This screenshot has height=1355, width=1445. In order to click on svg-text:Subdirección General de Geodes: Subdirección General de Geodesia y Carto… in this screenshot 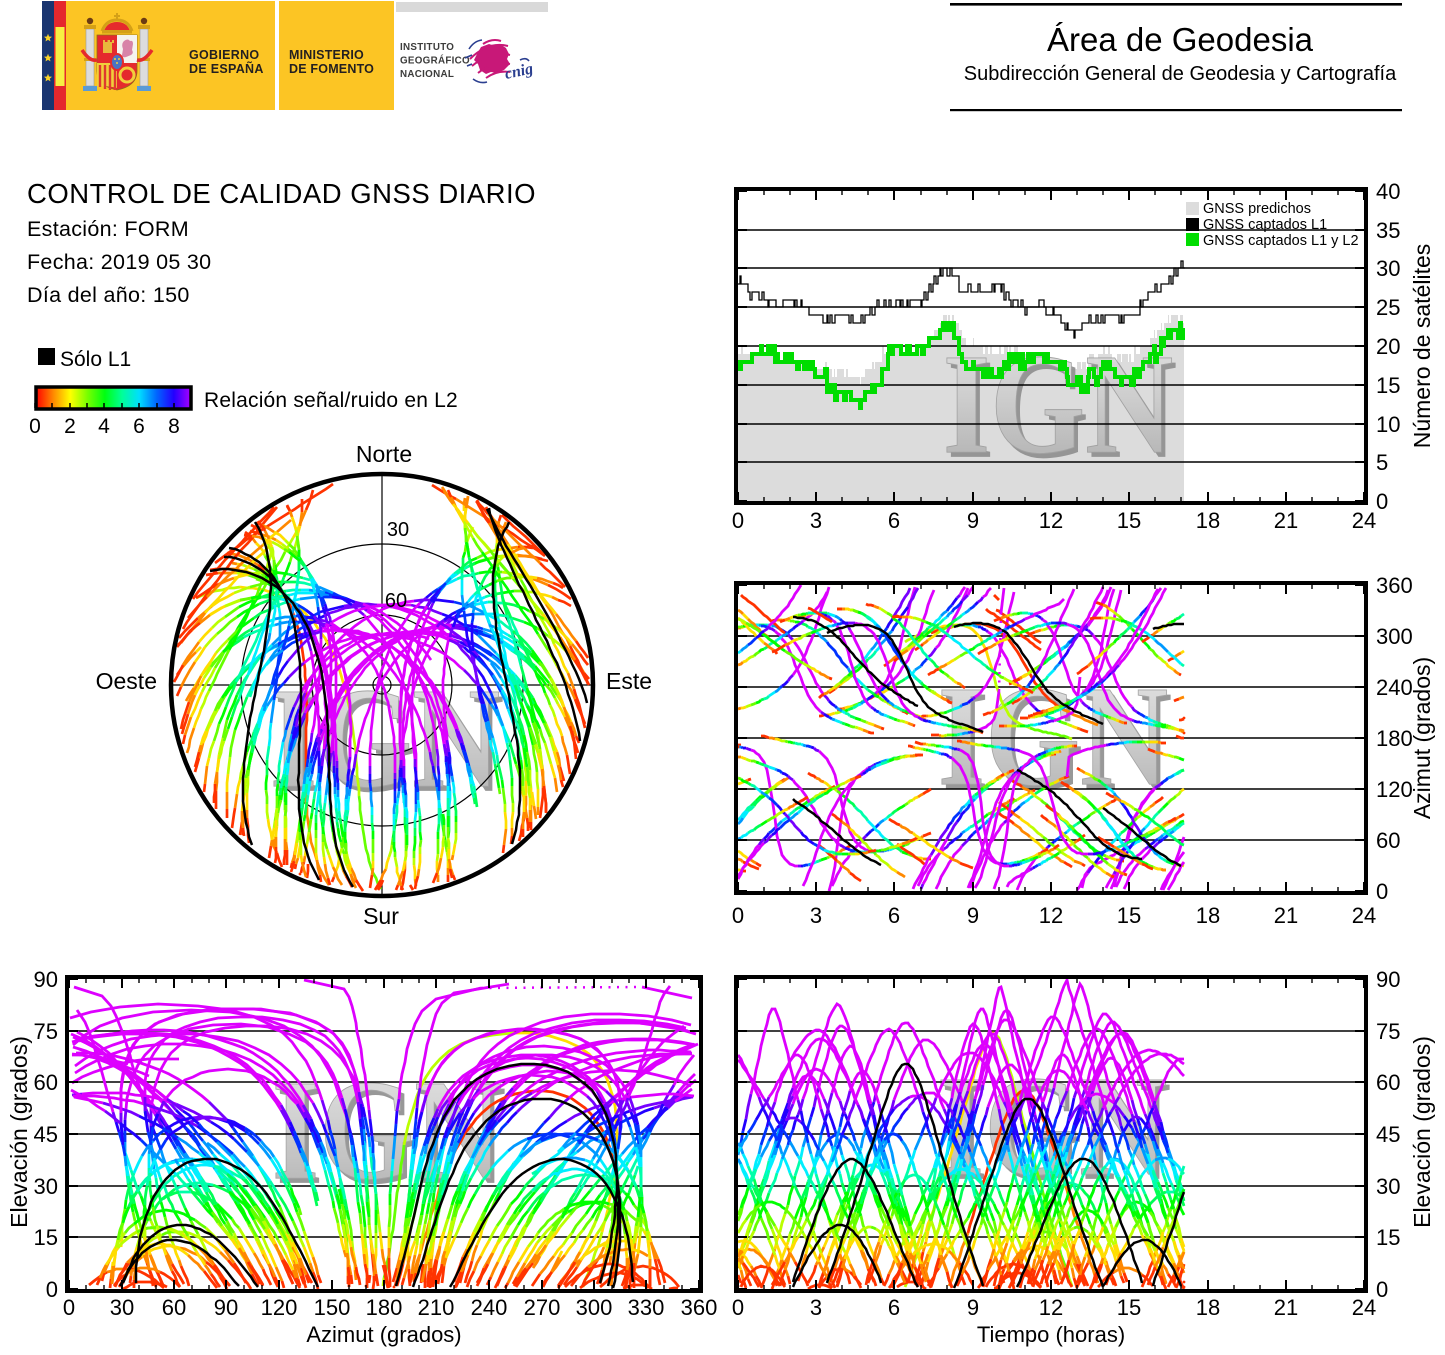, I will do `click(1180, 74)`.